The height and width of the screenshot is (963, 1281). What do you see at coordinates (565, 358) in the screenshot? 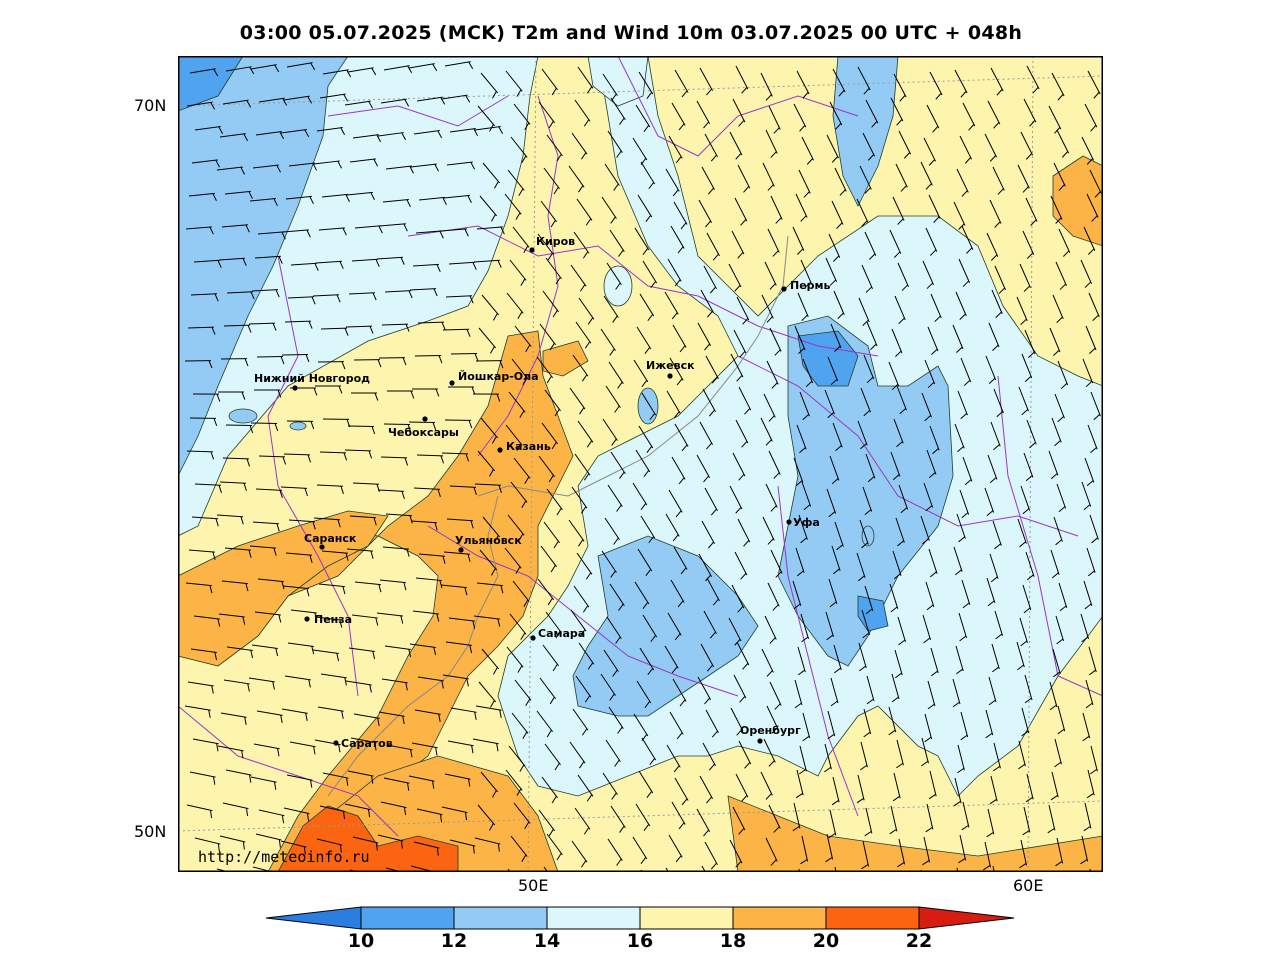
I see `field-18-20-patch` at bounding box center [565, 358].